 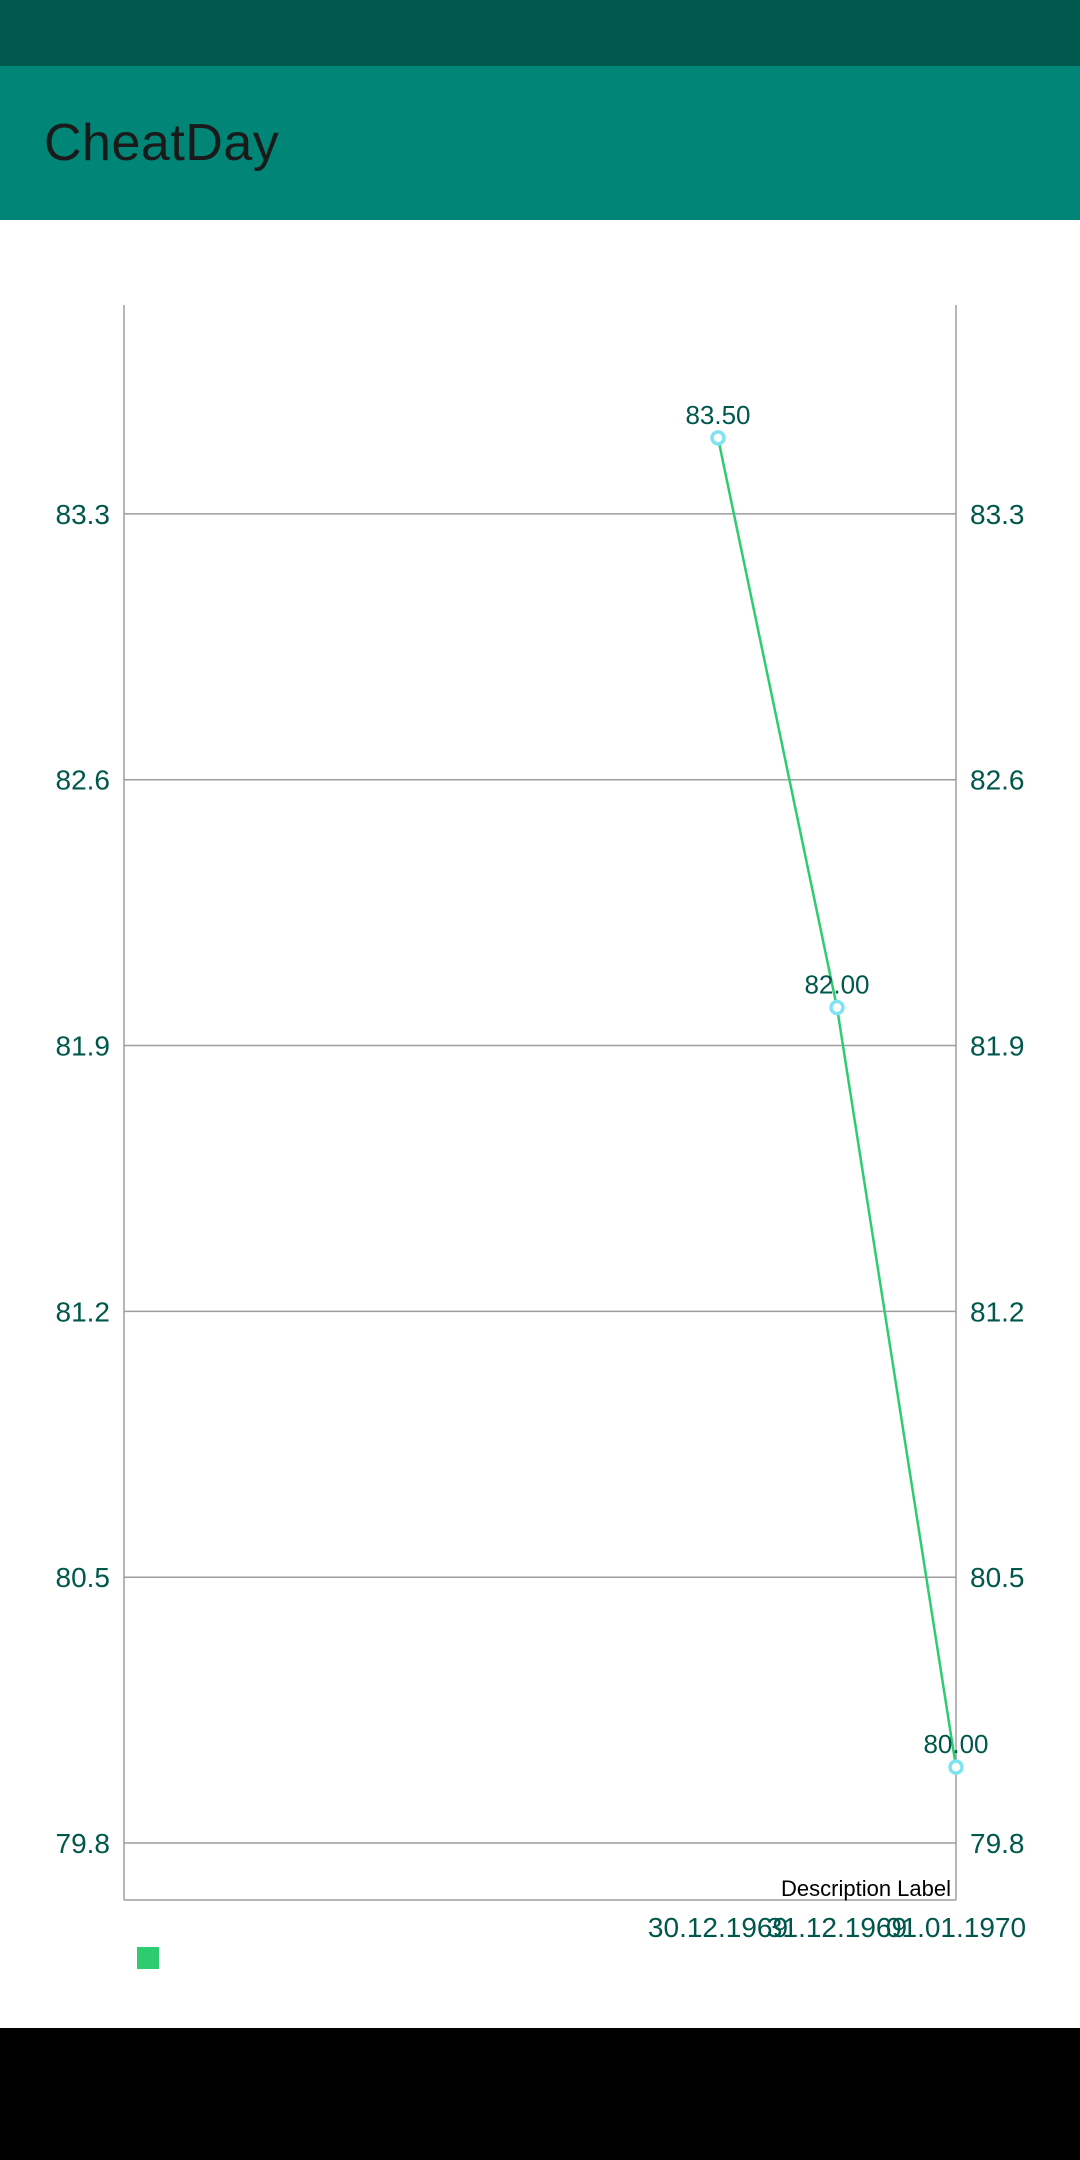 What do you see at coordinates (997, 514) in the screenshot?
I see `y-tick-label-right: 83.3` at bounding box center [997, 514].